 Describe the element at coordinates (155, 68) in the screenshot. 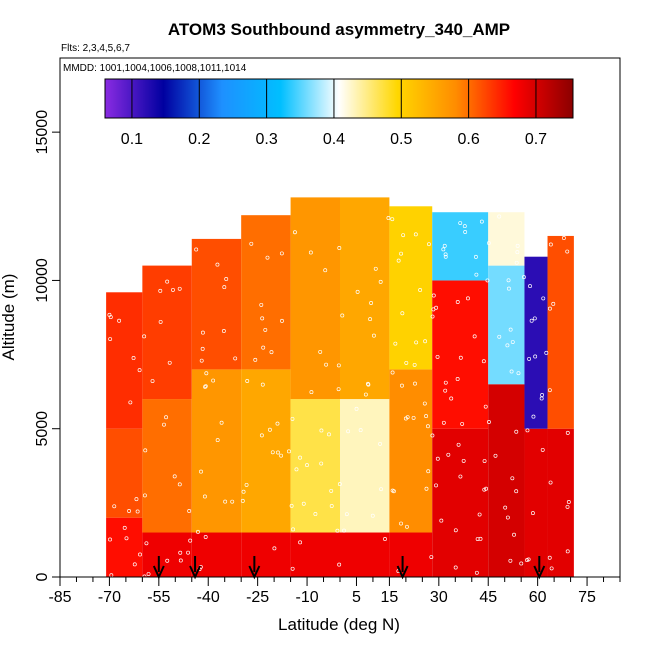

I see `dates-label: MMDD: 1001,1004,1006,1008,1011,1014` at that location.